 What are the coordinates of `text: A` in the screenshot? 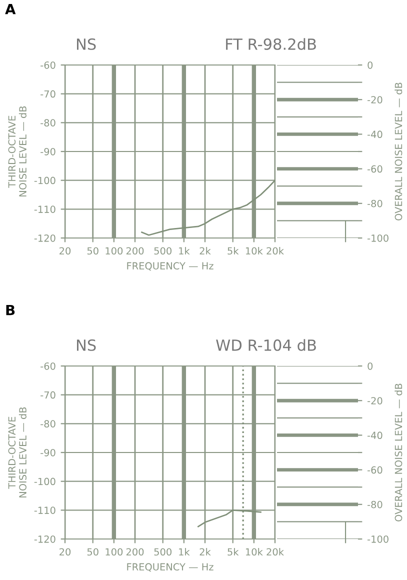 It's located at (10, 9).